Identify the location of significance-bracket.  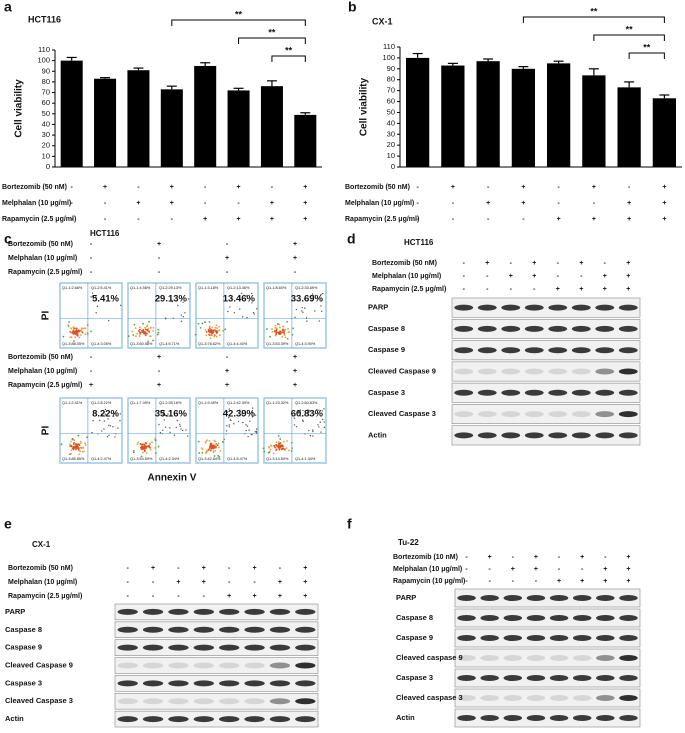
(629, 37).